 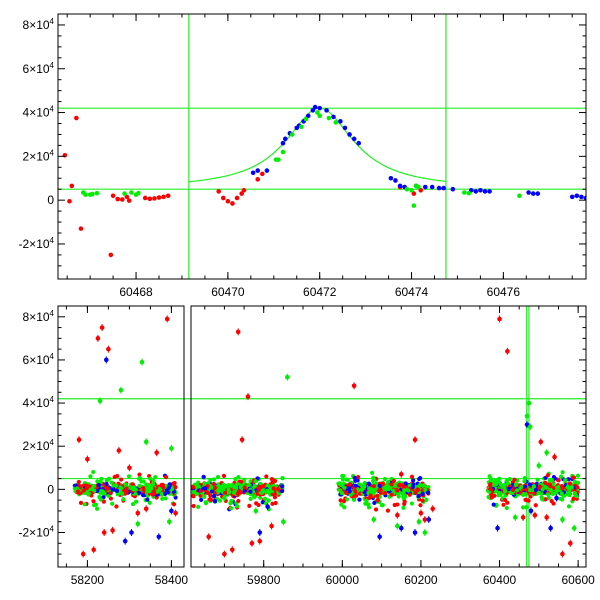 I want to click on x-tick-label: 60468, so click(x=136, y=292).